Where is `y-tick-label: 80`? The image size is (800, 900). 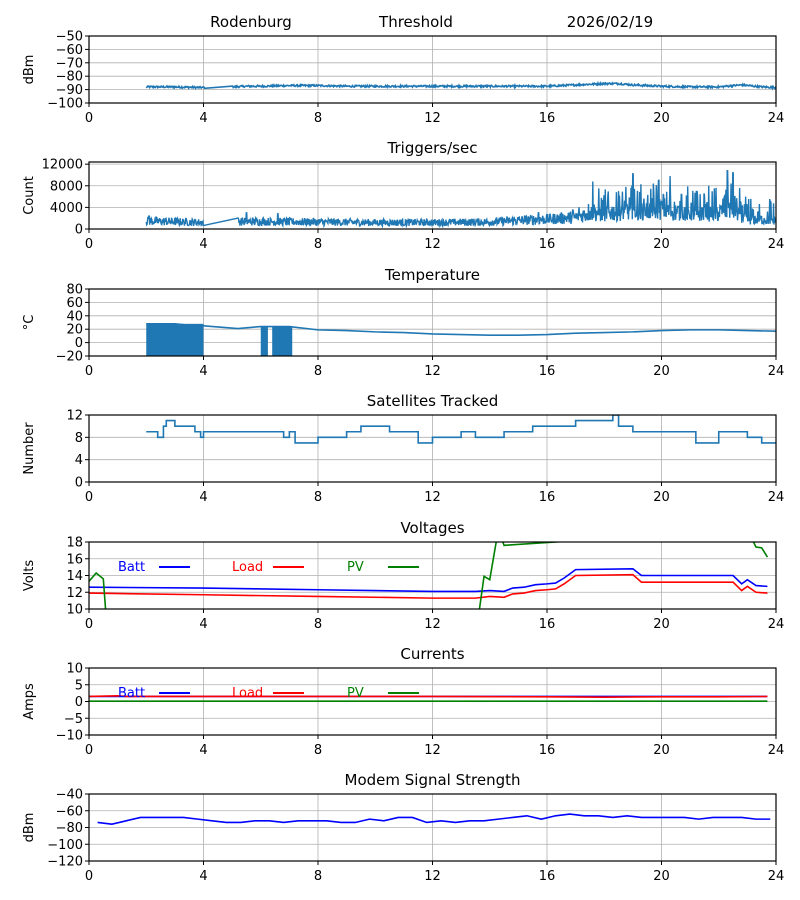 y-tick-label: 80 is located at coordinates (74, 290).